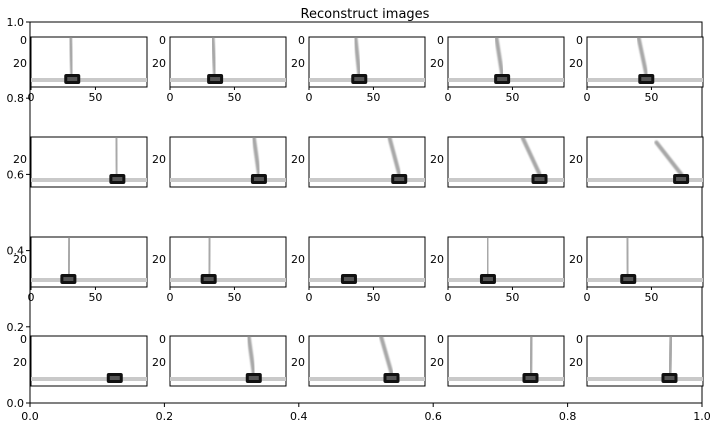  What do you see at coordinates (365, 14) in the screenshot?
I see `figure-title: Reconstruct images` at bounding box center [365, 14].